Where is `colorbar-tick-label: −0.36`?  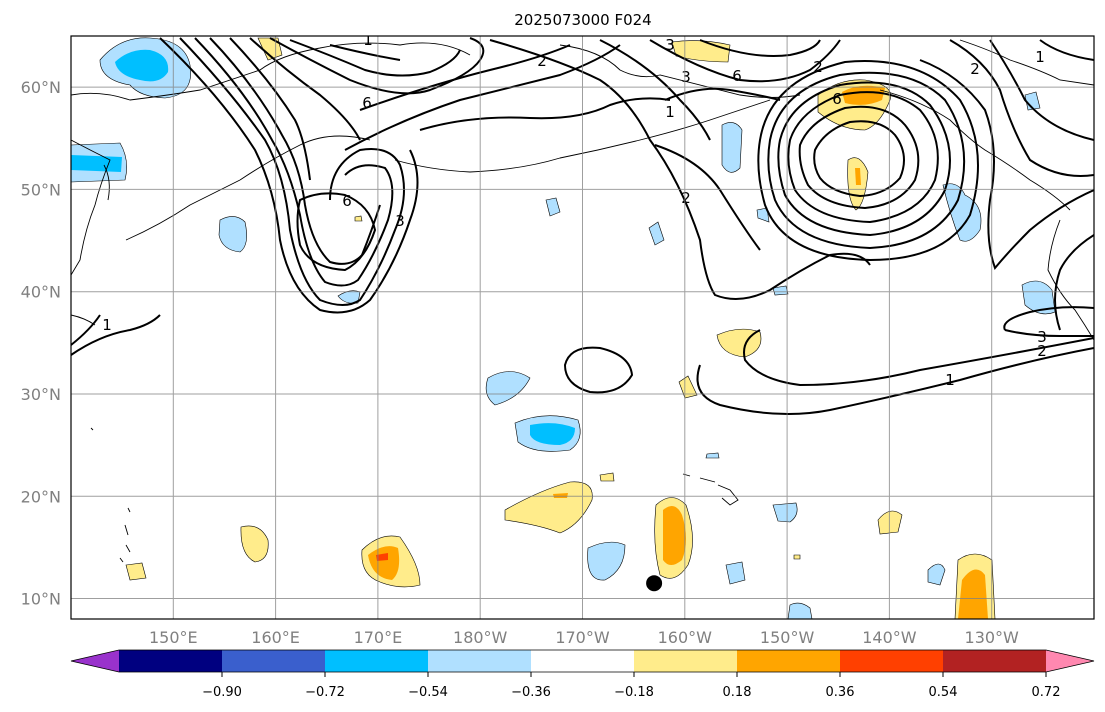
colorbar-tick-label: −0.36 is located at coordinates (531, 692).